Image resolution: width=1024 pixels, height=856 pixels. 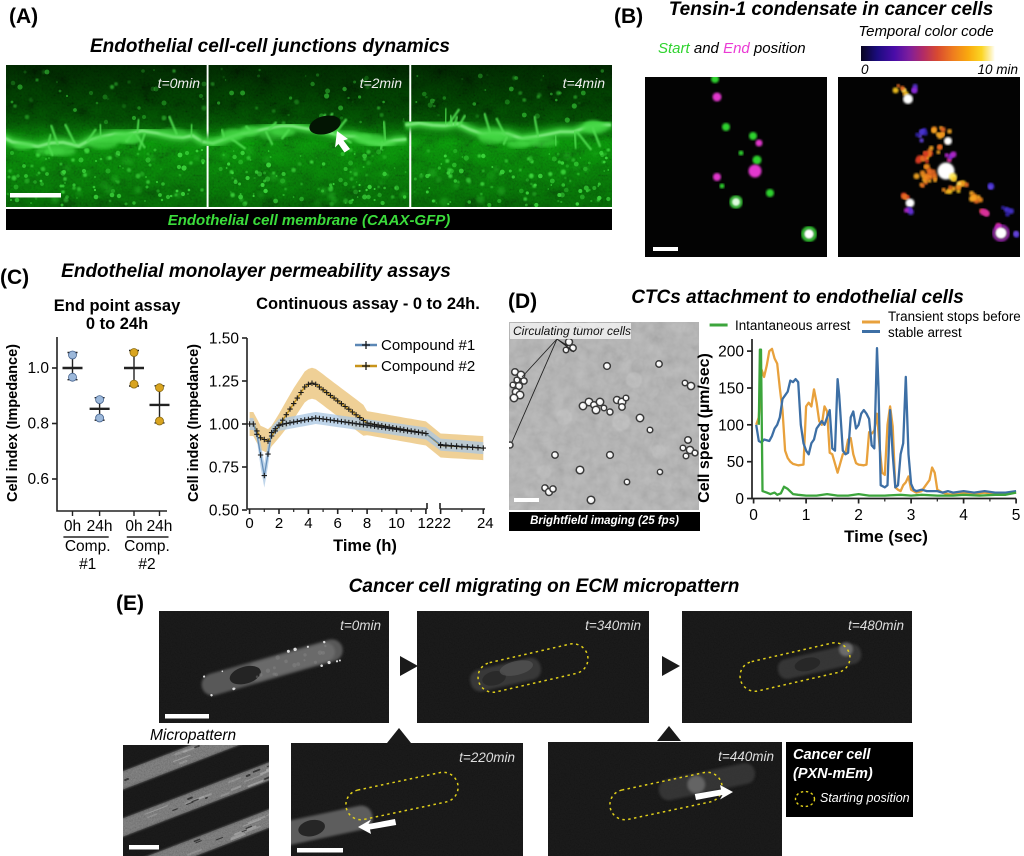 I want to click on svg-text: 100, so click(x=731, y=425).